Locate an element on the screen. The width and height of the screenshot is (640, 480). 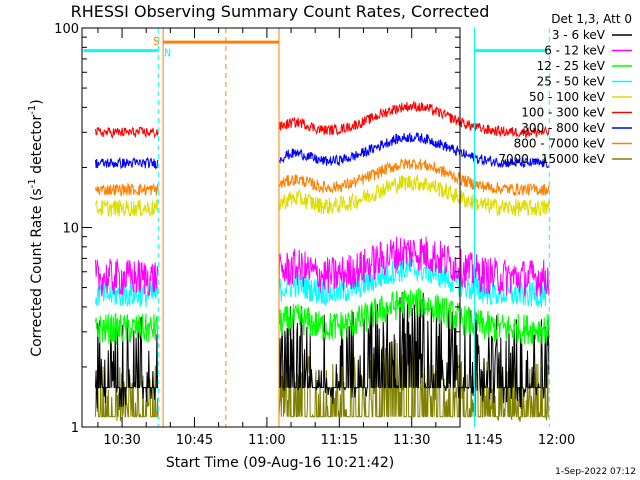
x-tick-label: 11:30 is located at coordinates (411, 440).